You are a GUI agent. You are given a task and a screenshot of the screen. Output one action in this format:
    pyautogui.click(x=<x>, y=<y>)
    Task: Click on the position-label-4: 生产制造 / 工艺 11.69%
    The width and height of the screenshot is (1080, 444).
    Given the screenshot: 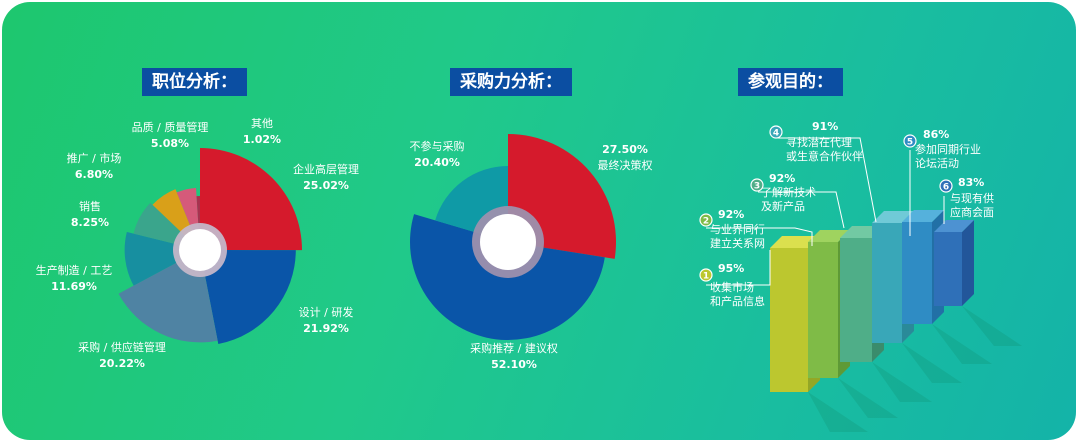 What is the action you would take?
    pyautogui.click(x=74, y=278)
    